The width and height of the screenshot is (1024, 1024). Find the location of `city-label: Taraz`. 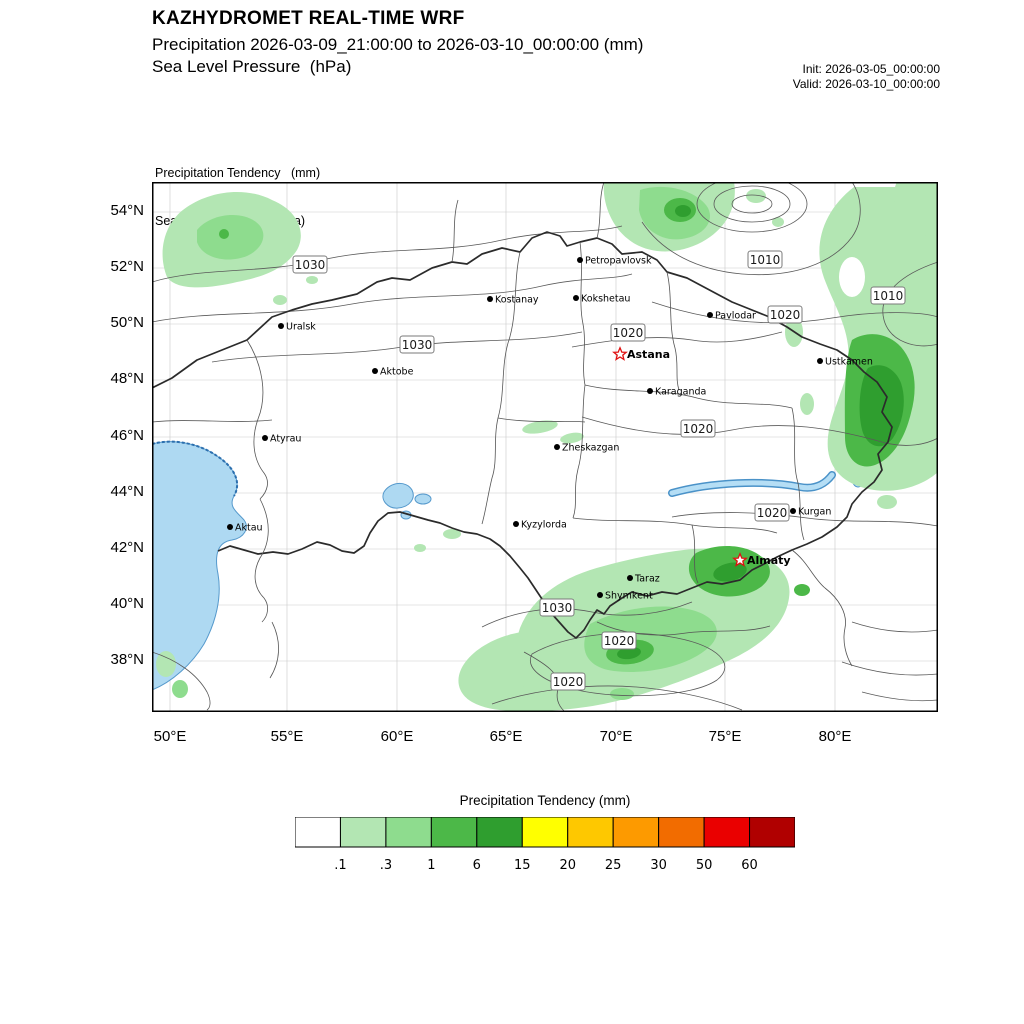

city-label: Taraz is located at coordinates (647, 579).